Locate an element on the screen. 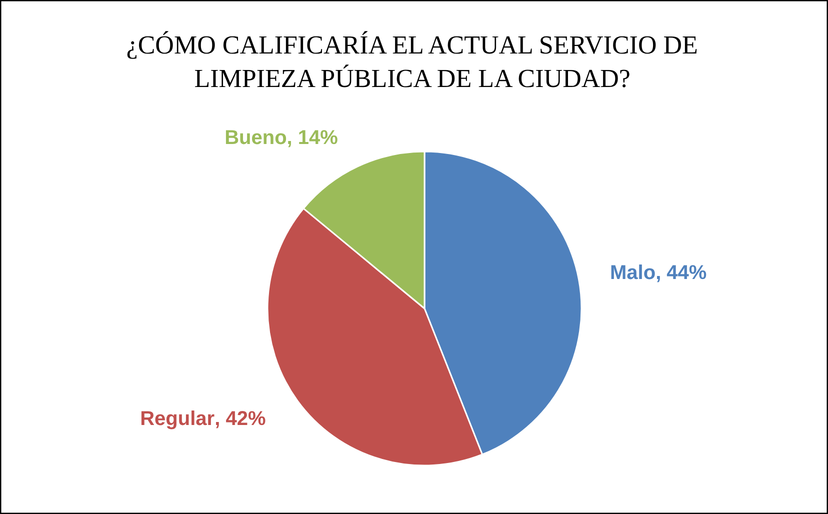 The image size is (828, 514). slice-label: Bueno is located at coordinates (255, 138).